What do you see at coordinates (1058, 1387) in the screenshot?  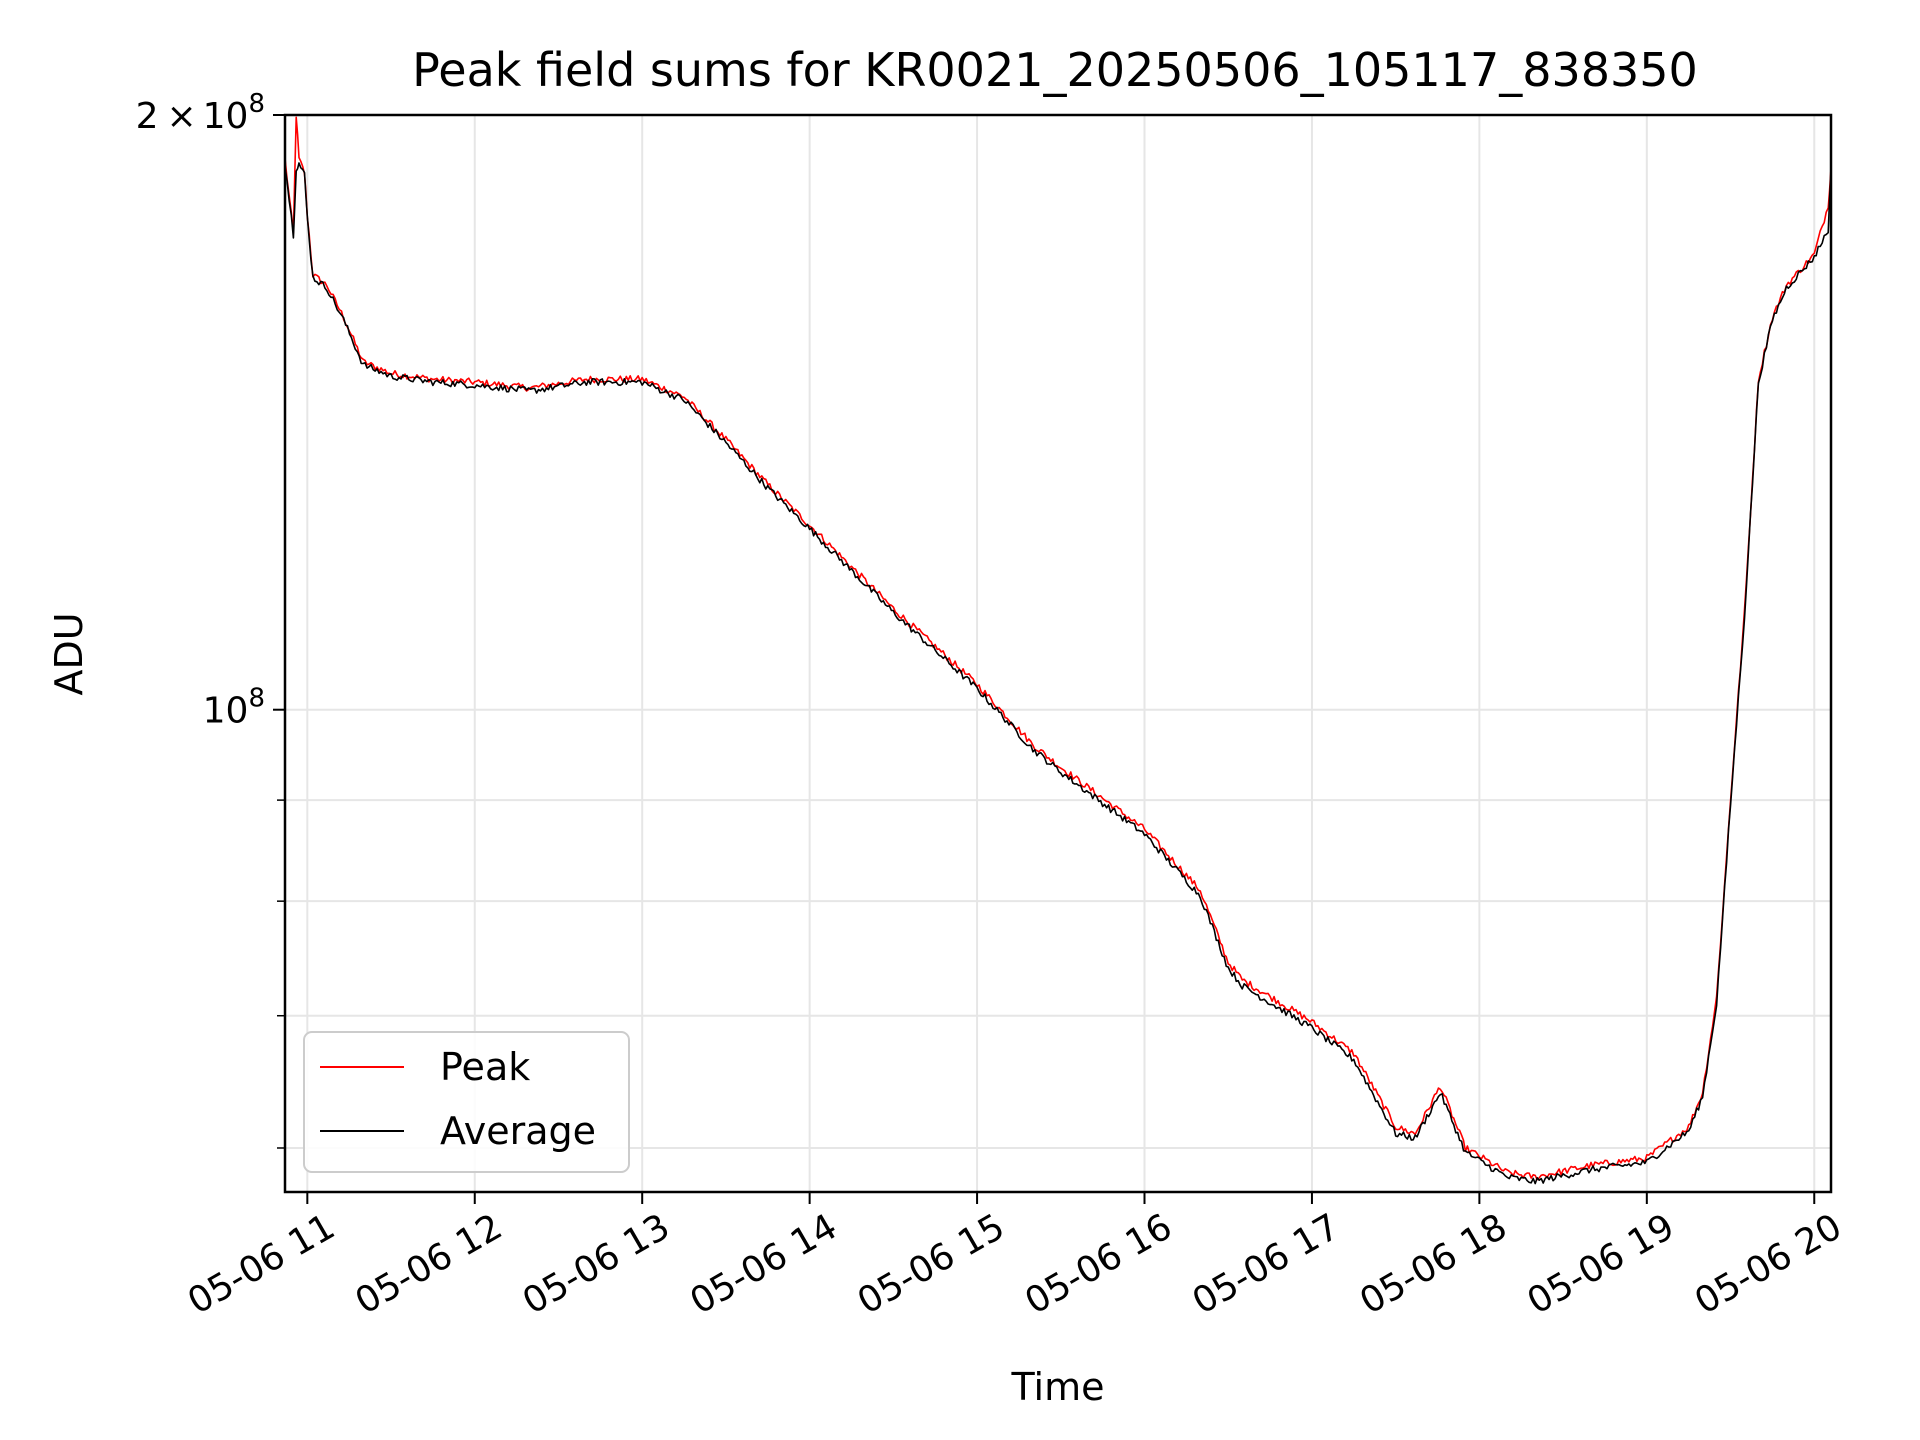 I see `x-axis-label: Time` at bounding box center [1058, 1387].